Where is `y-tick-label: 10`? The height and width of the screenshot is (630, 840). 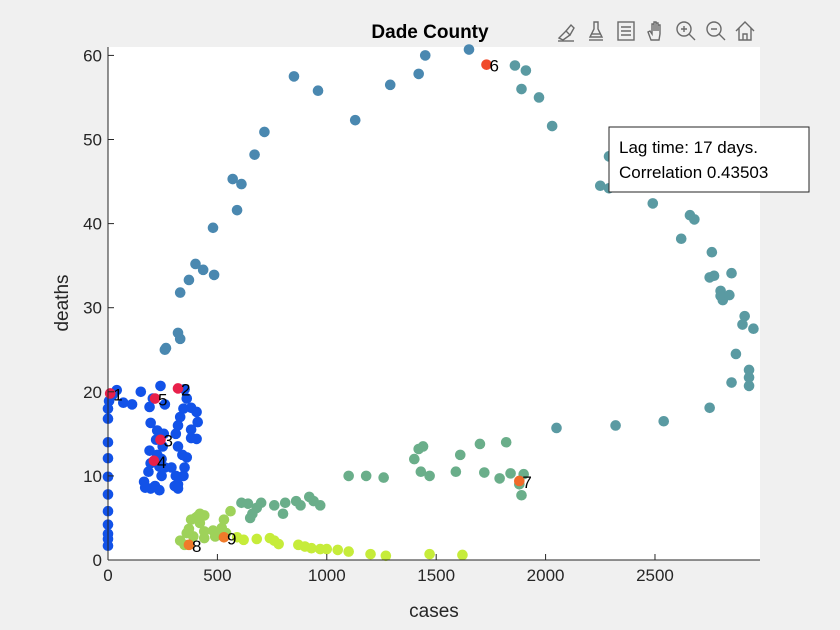
y-tick-label: 10 is located at coordinates (92, 476).